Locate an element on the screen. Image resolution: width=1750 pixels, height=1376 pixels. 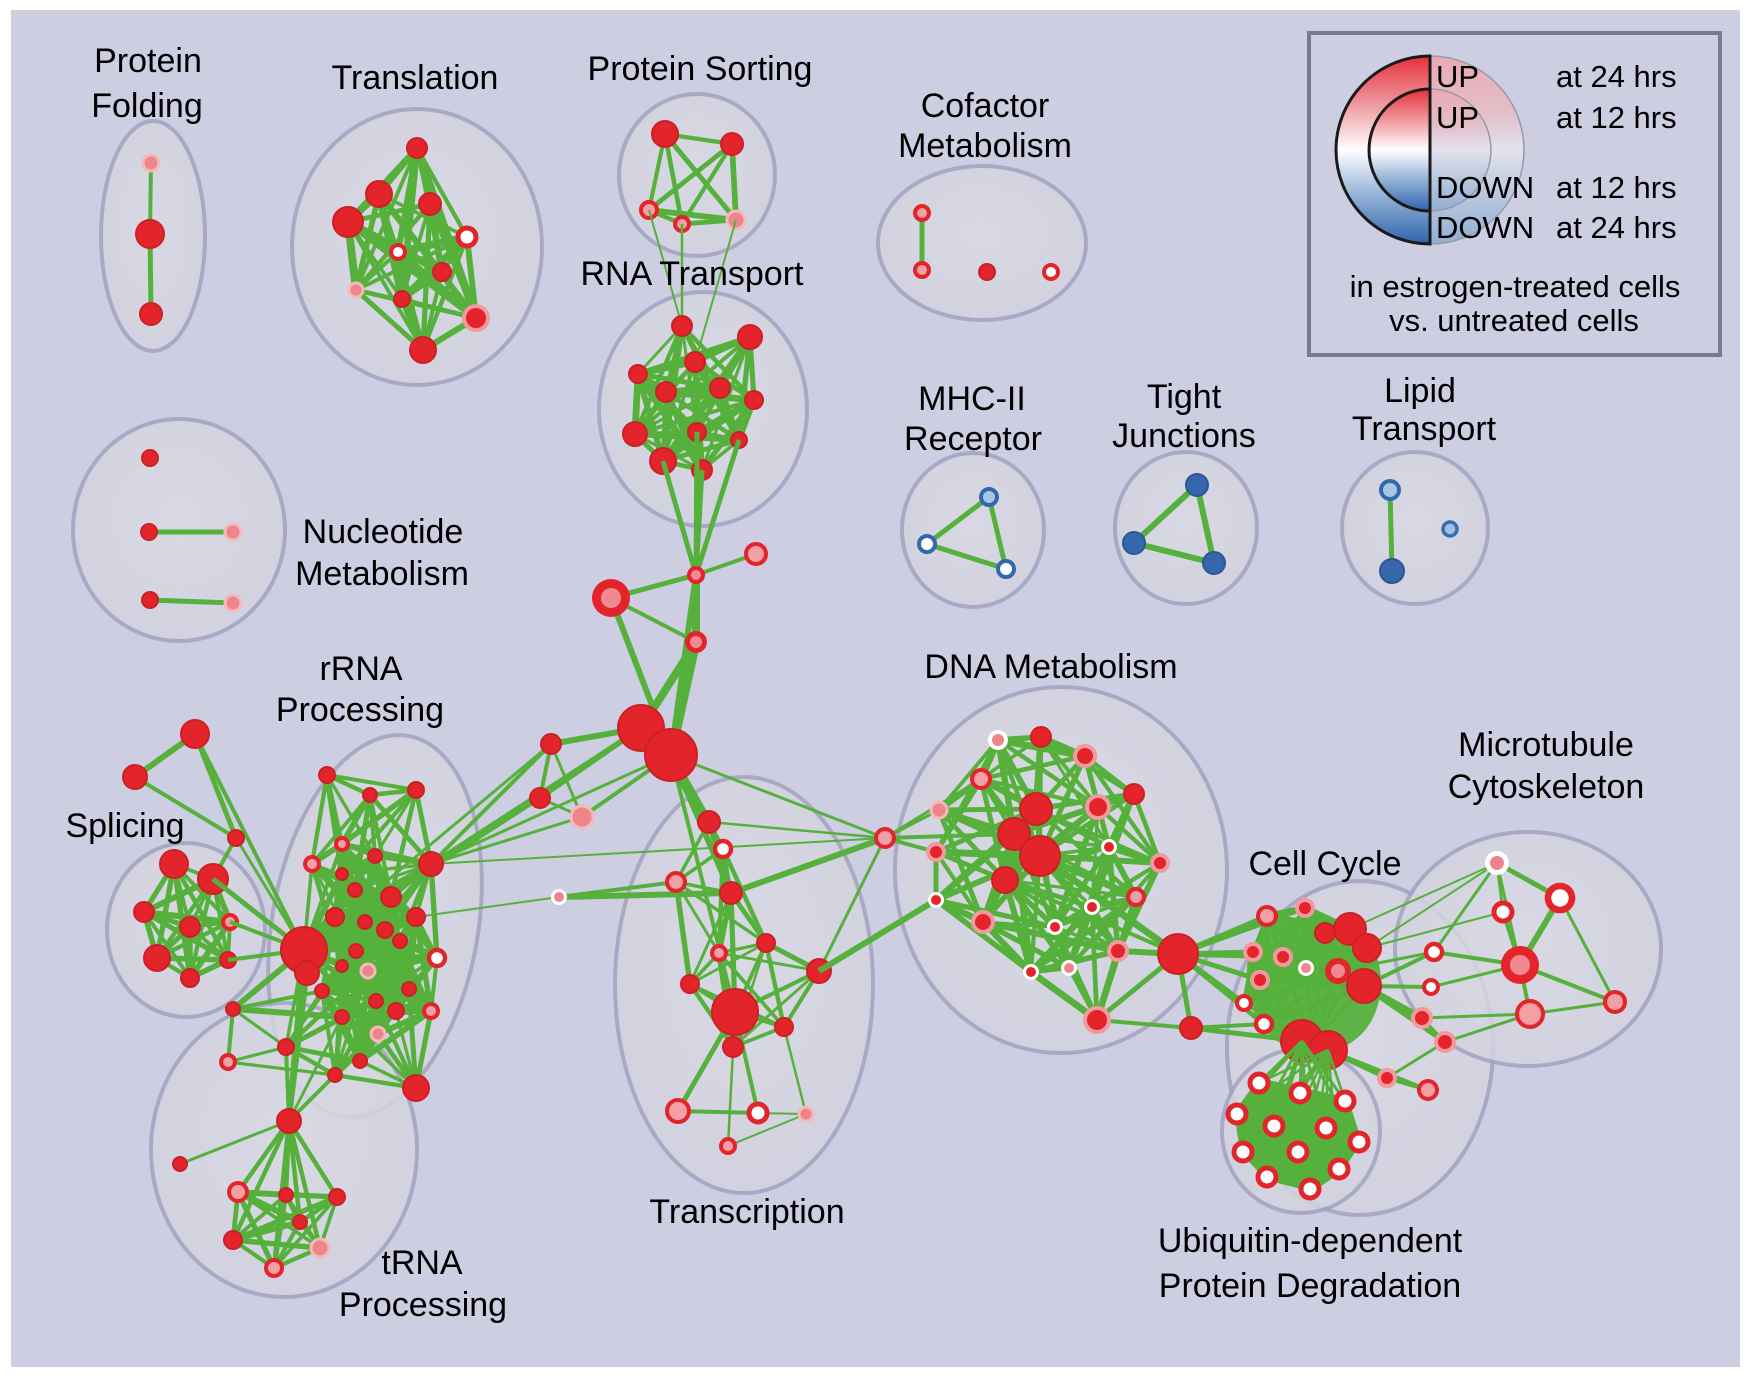
svg-text: Junctions is located at coordinates (1184, 436).